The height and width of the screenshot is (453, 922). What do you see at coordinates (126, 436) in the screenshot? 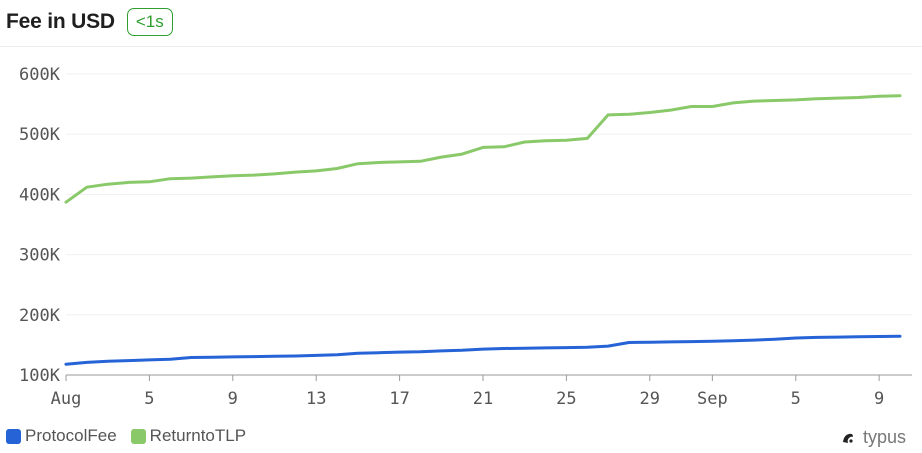
I see `chart-legend: ProtocolFee ReturntoTLP` at bounding box center [126, 436].